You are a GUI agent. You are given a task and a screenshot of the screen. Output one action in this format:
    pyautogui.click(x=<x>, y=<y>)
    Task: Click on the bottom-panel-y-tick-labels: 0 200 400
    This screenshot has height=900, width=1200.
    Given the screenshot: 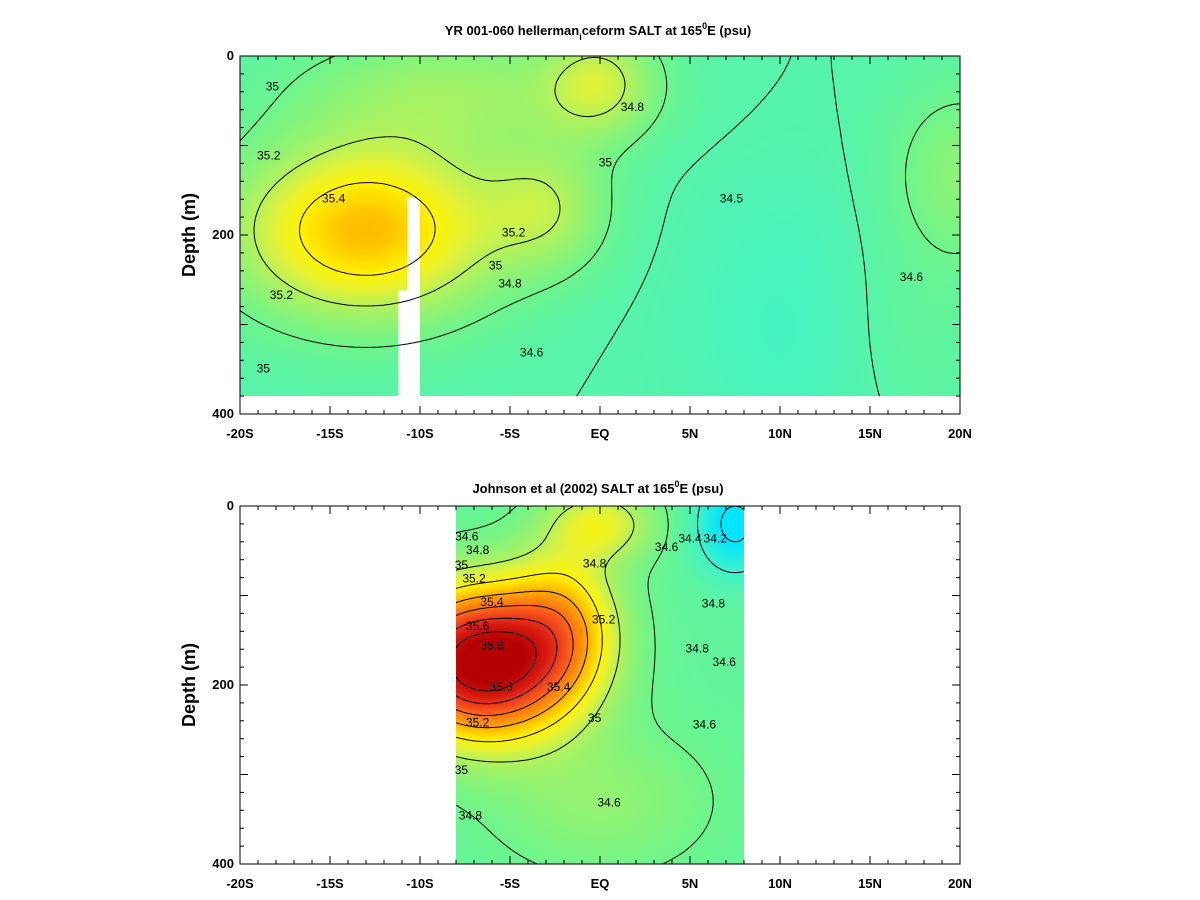 What is the action you would take?
    pyautogui.click(x=223, y=684)
    